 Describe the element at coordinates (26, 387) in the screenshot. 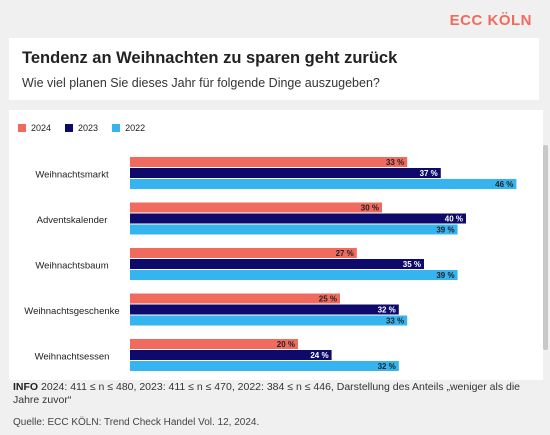

I see `info-label: INFO` at that location.